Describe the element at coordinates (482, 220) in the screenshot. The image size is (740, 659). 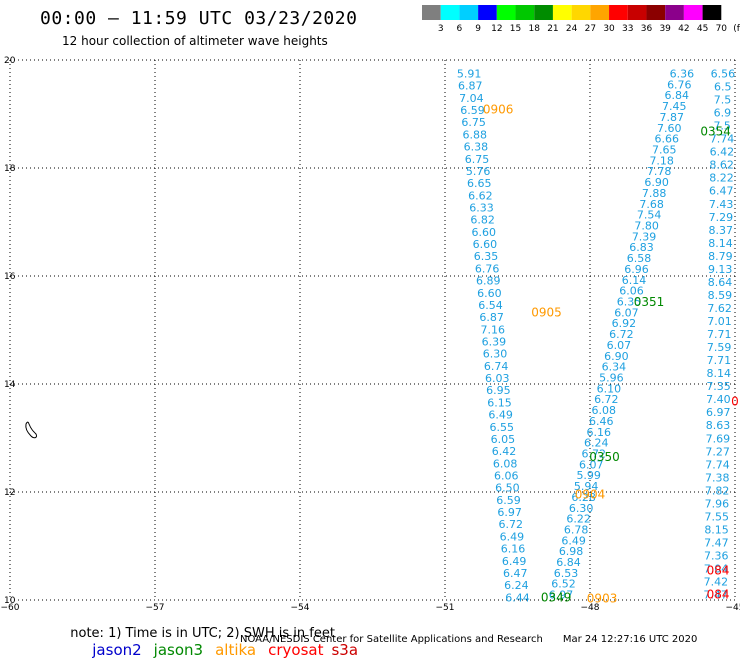
I see `wave-height-value: 6.82` at that location.